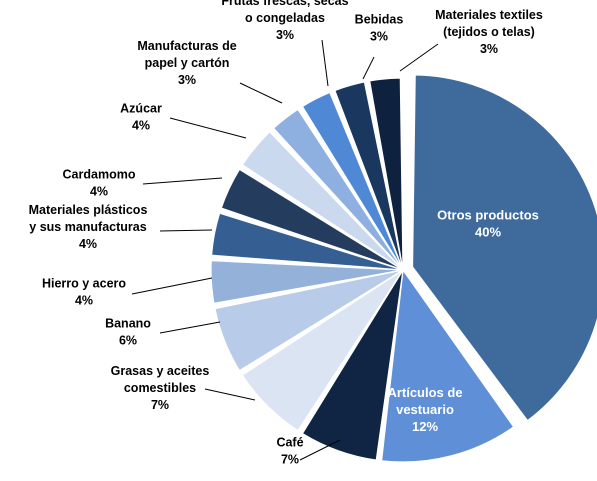 This screenshot has width=597, height=481. Describe the element at coordinates (379, 20) in the screenshot. I see `slice-label-text: Bebidas` at that location.